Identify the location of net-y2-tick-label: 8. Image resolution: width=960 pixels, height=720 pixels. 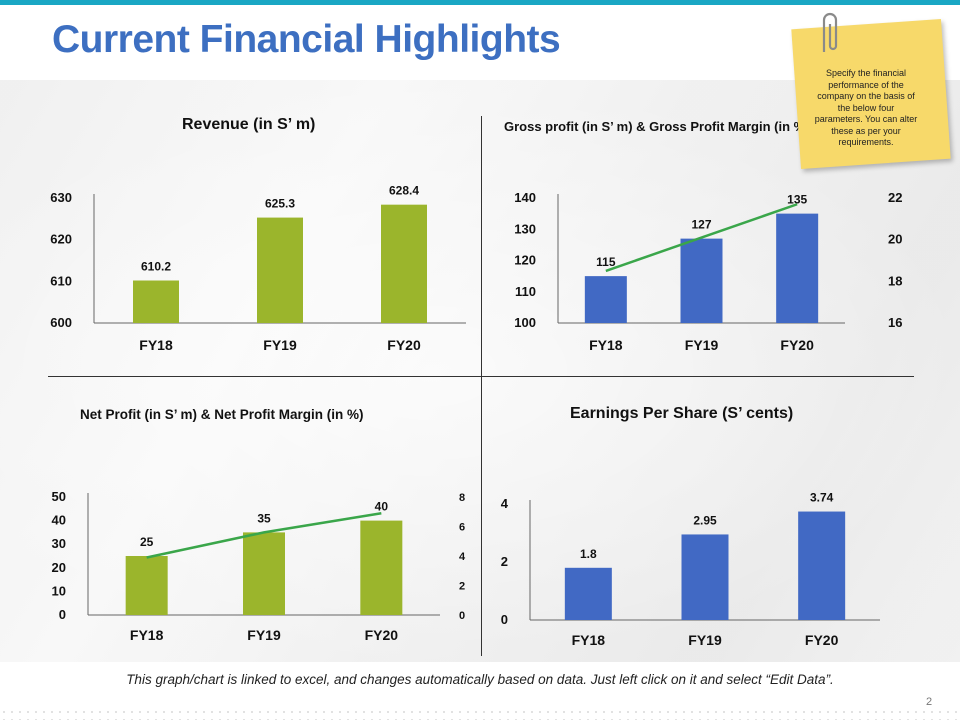
(462, 498).